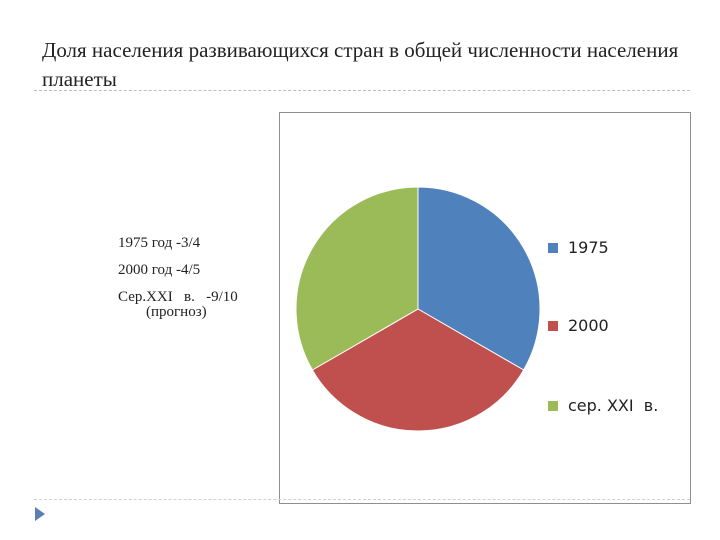 This screenshot has width=720, height=540. Describe the element at coordinates (362, 90) in the screenshot. I see `title-divider` at that location.